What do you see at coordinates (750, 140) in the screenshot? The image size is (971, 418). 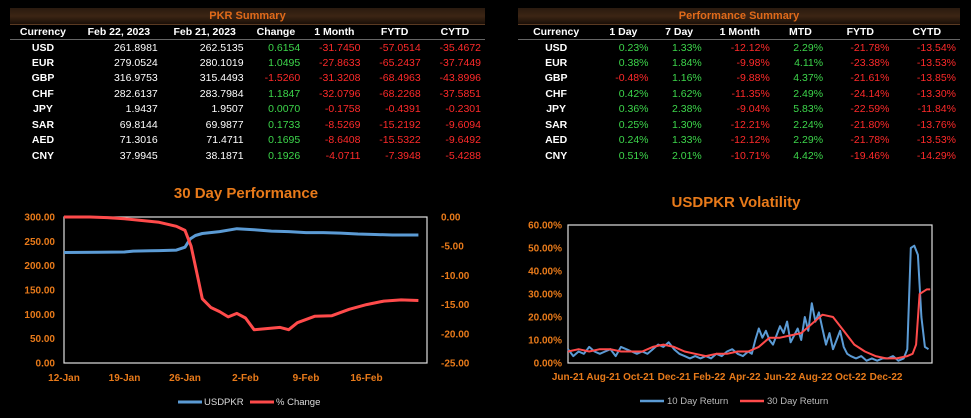 I see `value-cell: -12.12%` at bounding box center [750, 140].